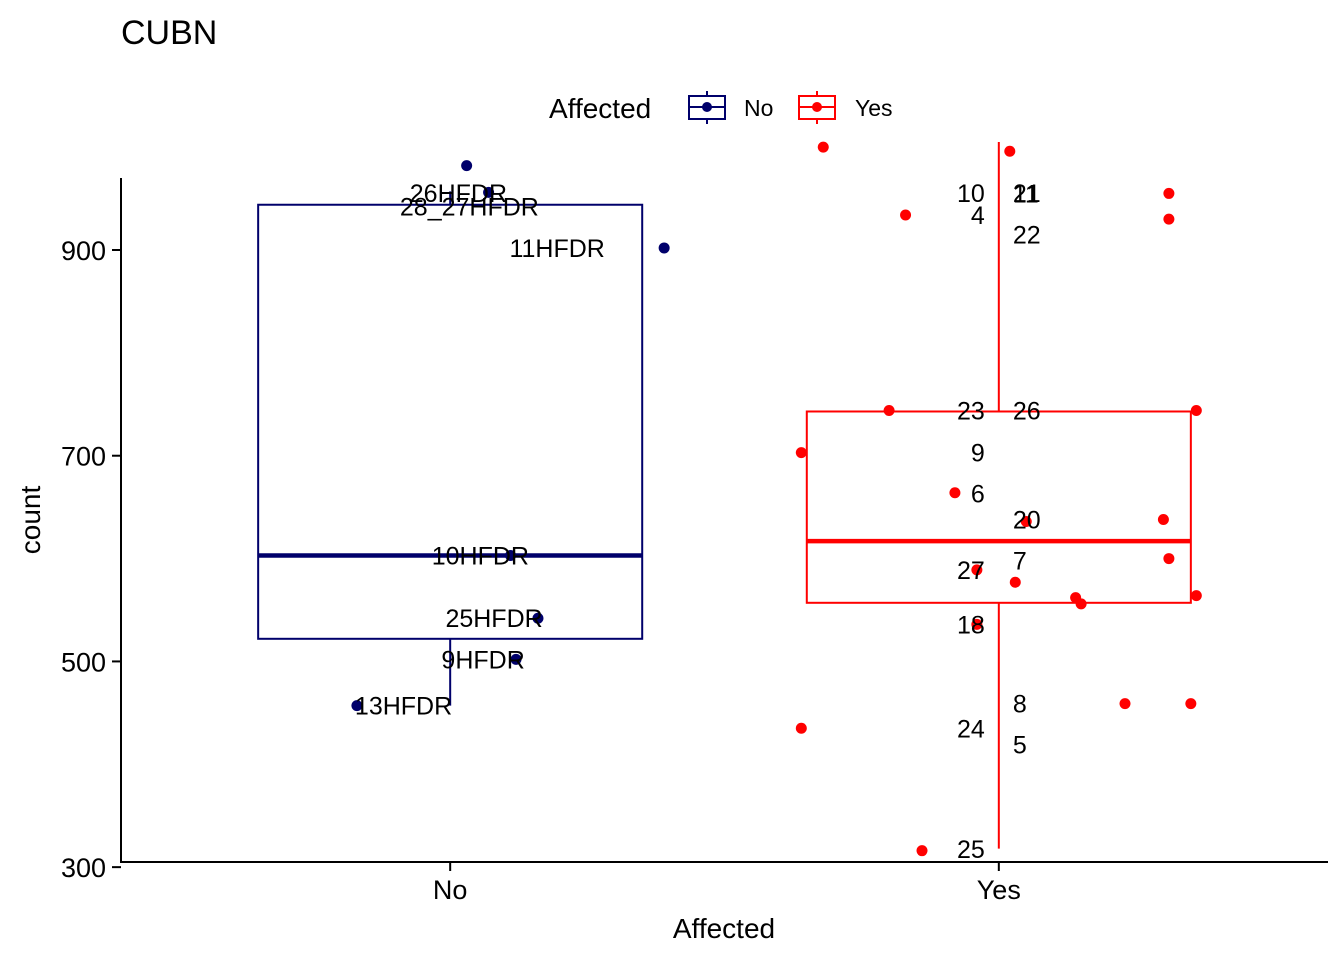 Image resolution: width=1344 pixels, height=960 pixels. Describe the element at coordinates (450, 421) in the screenshot. I see `box-no` at that location.